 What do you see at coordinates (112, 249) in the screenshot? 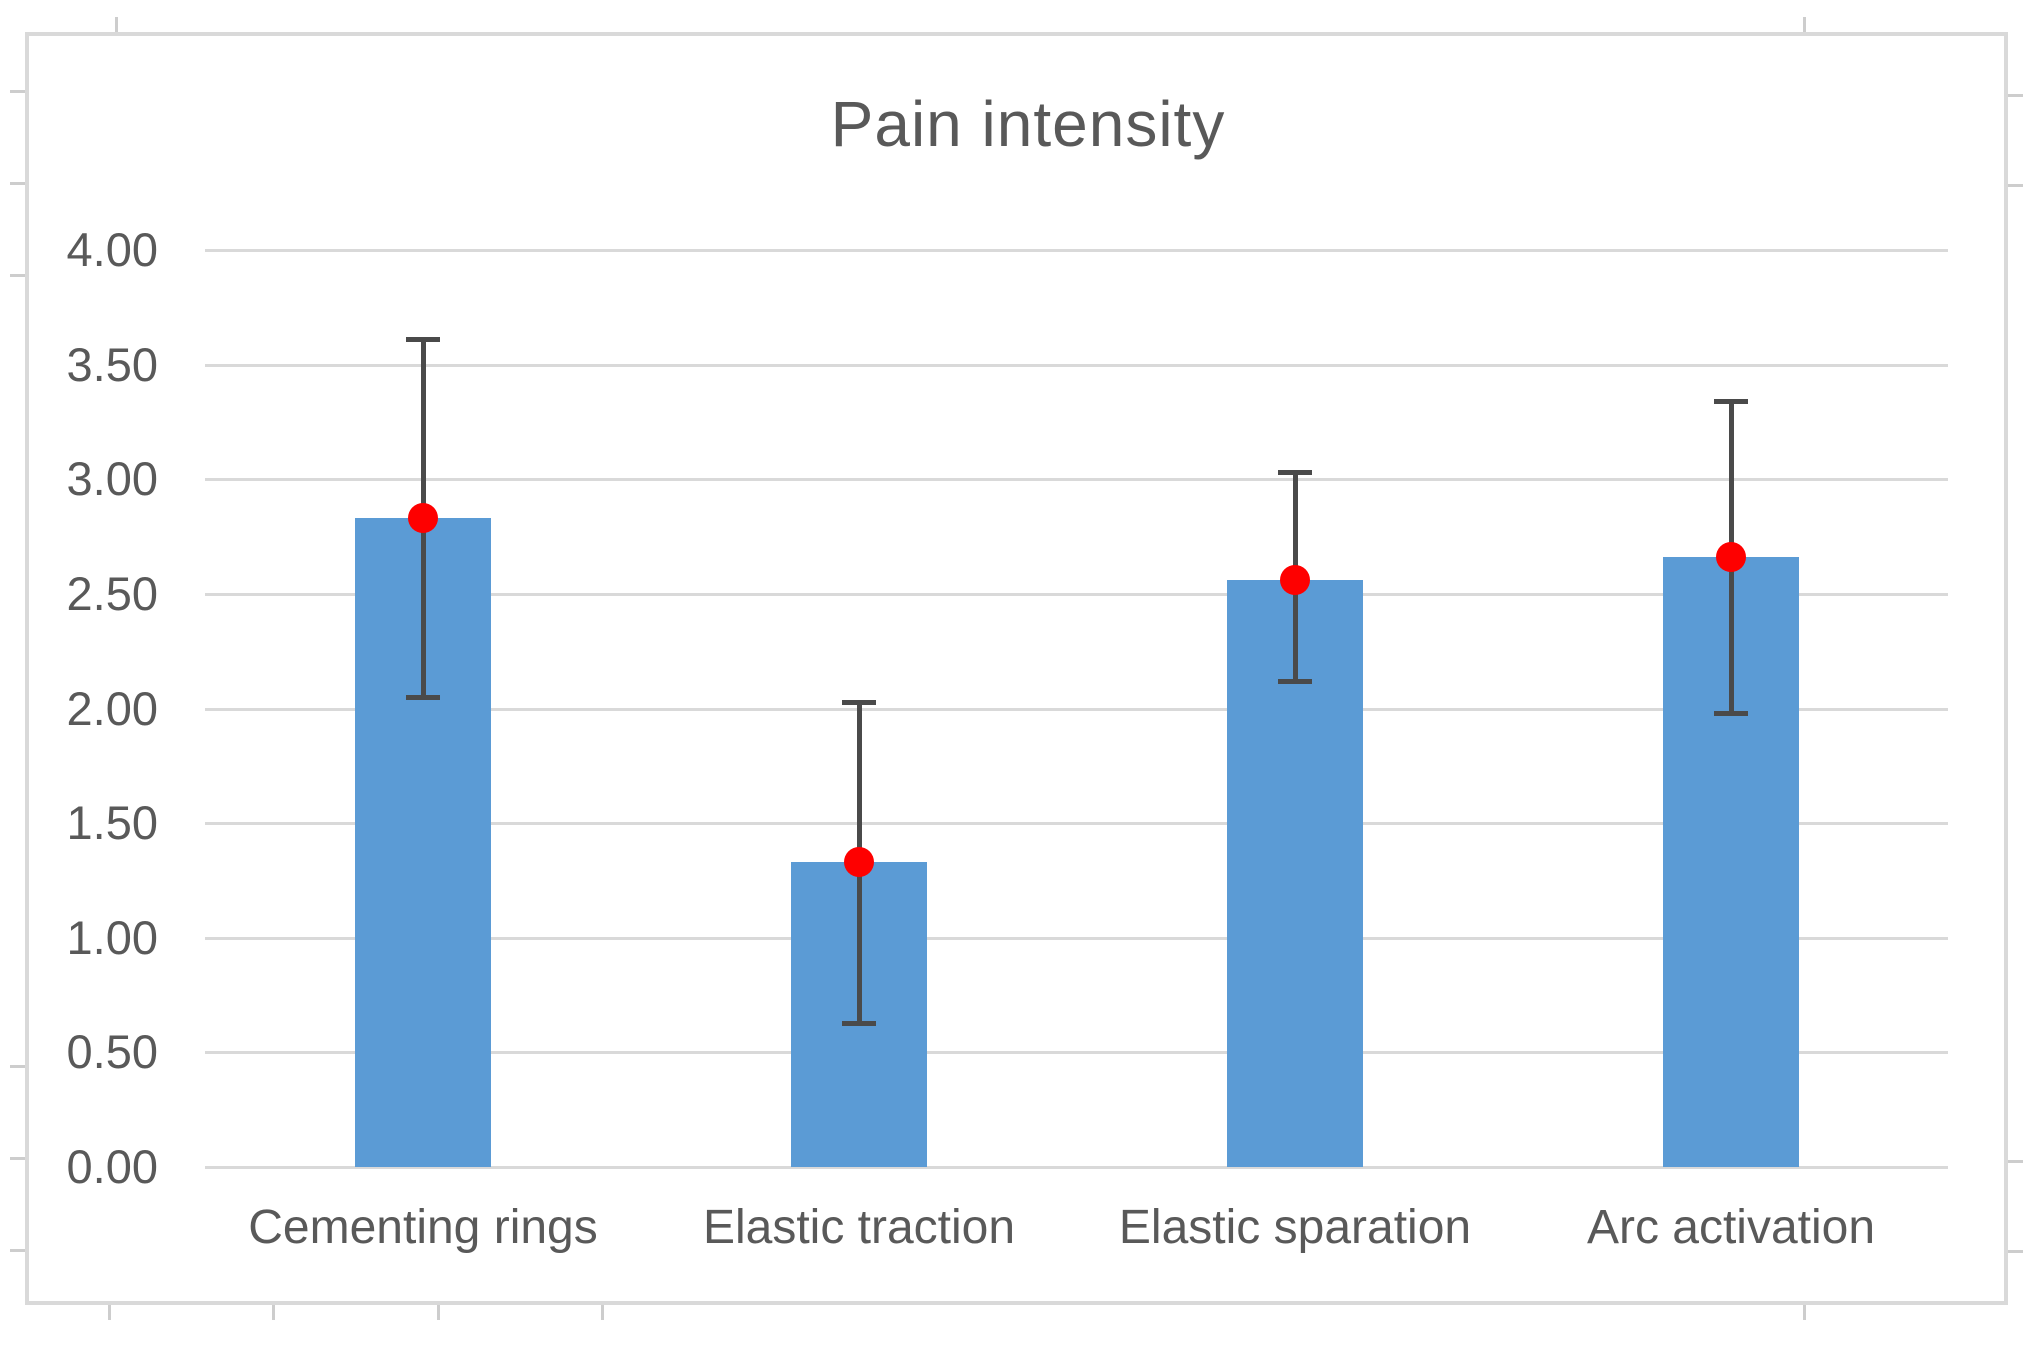
I see `y-tick-label: 4.00` at bounding box center [112, 249].